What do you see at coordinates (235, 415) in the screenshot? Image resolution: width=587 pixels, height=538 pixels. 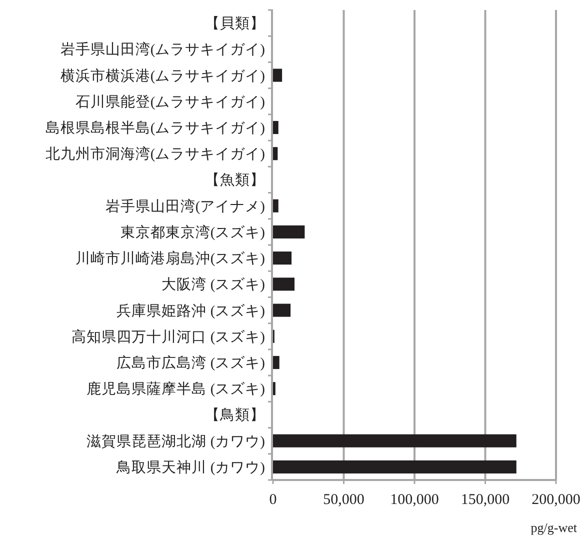 I see `y-tick-label: 【鳥類】` at bounding box center [235, 415].